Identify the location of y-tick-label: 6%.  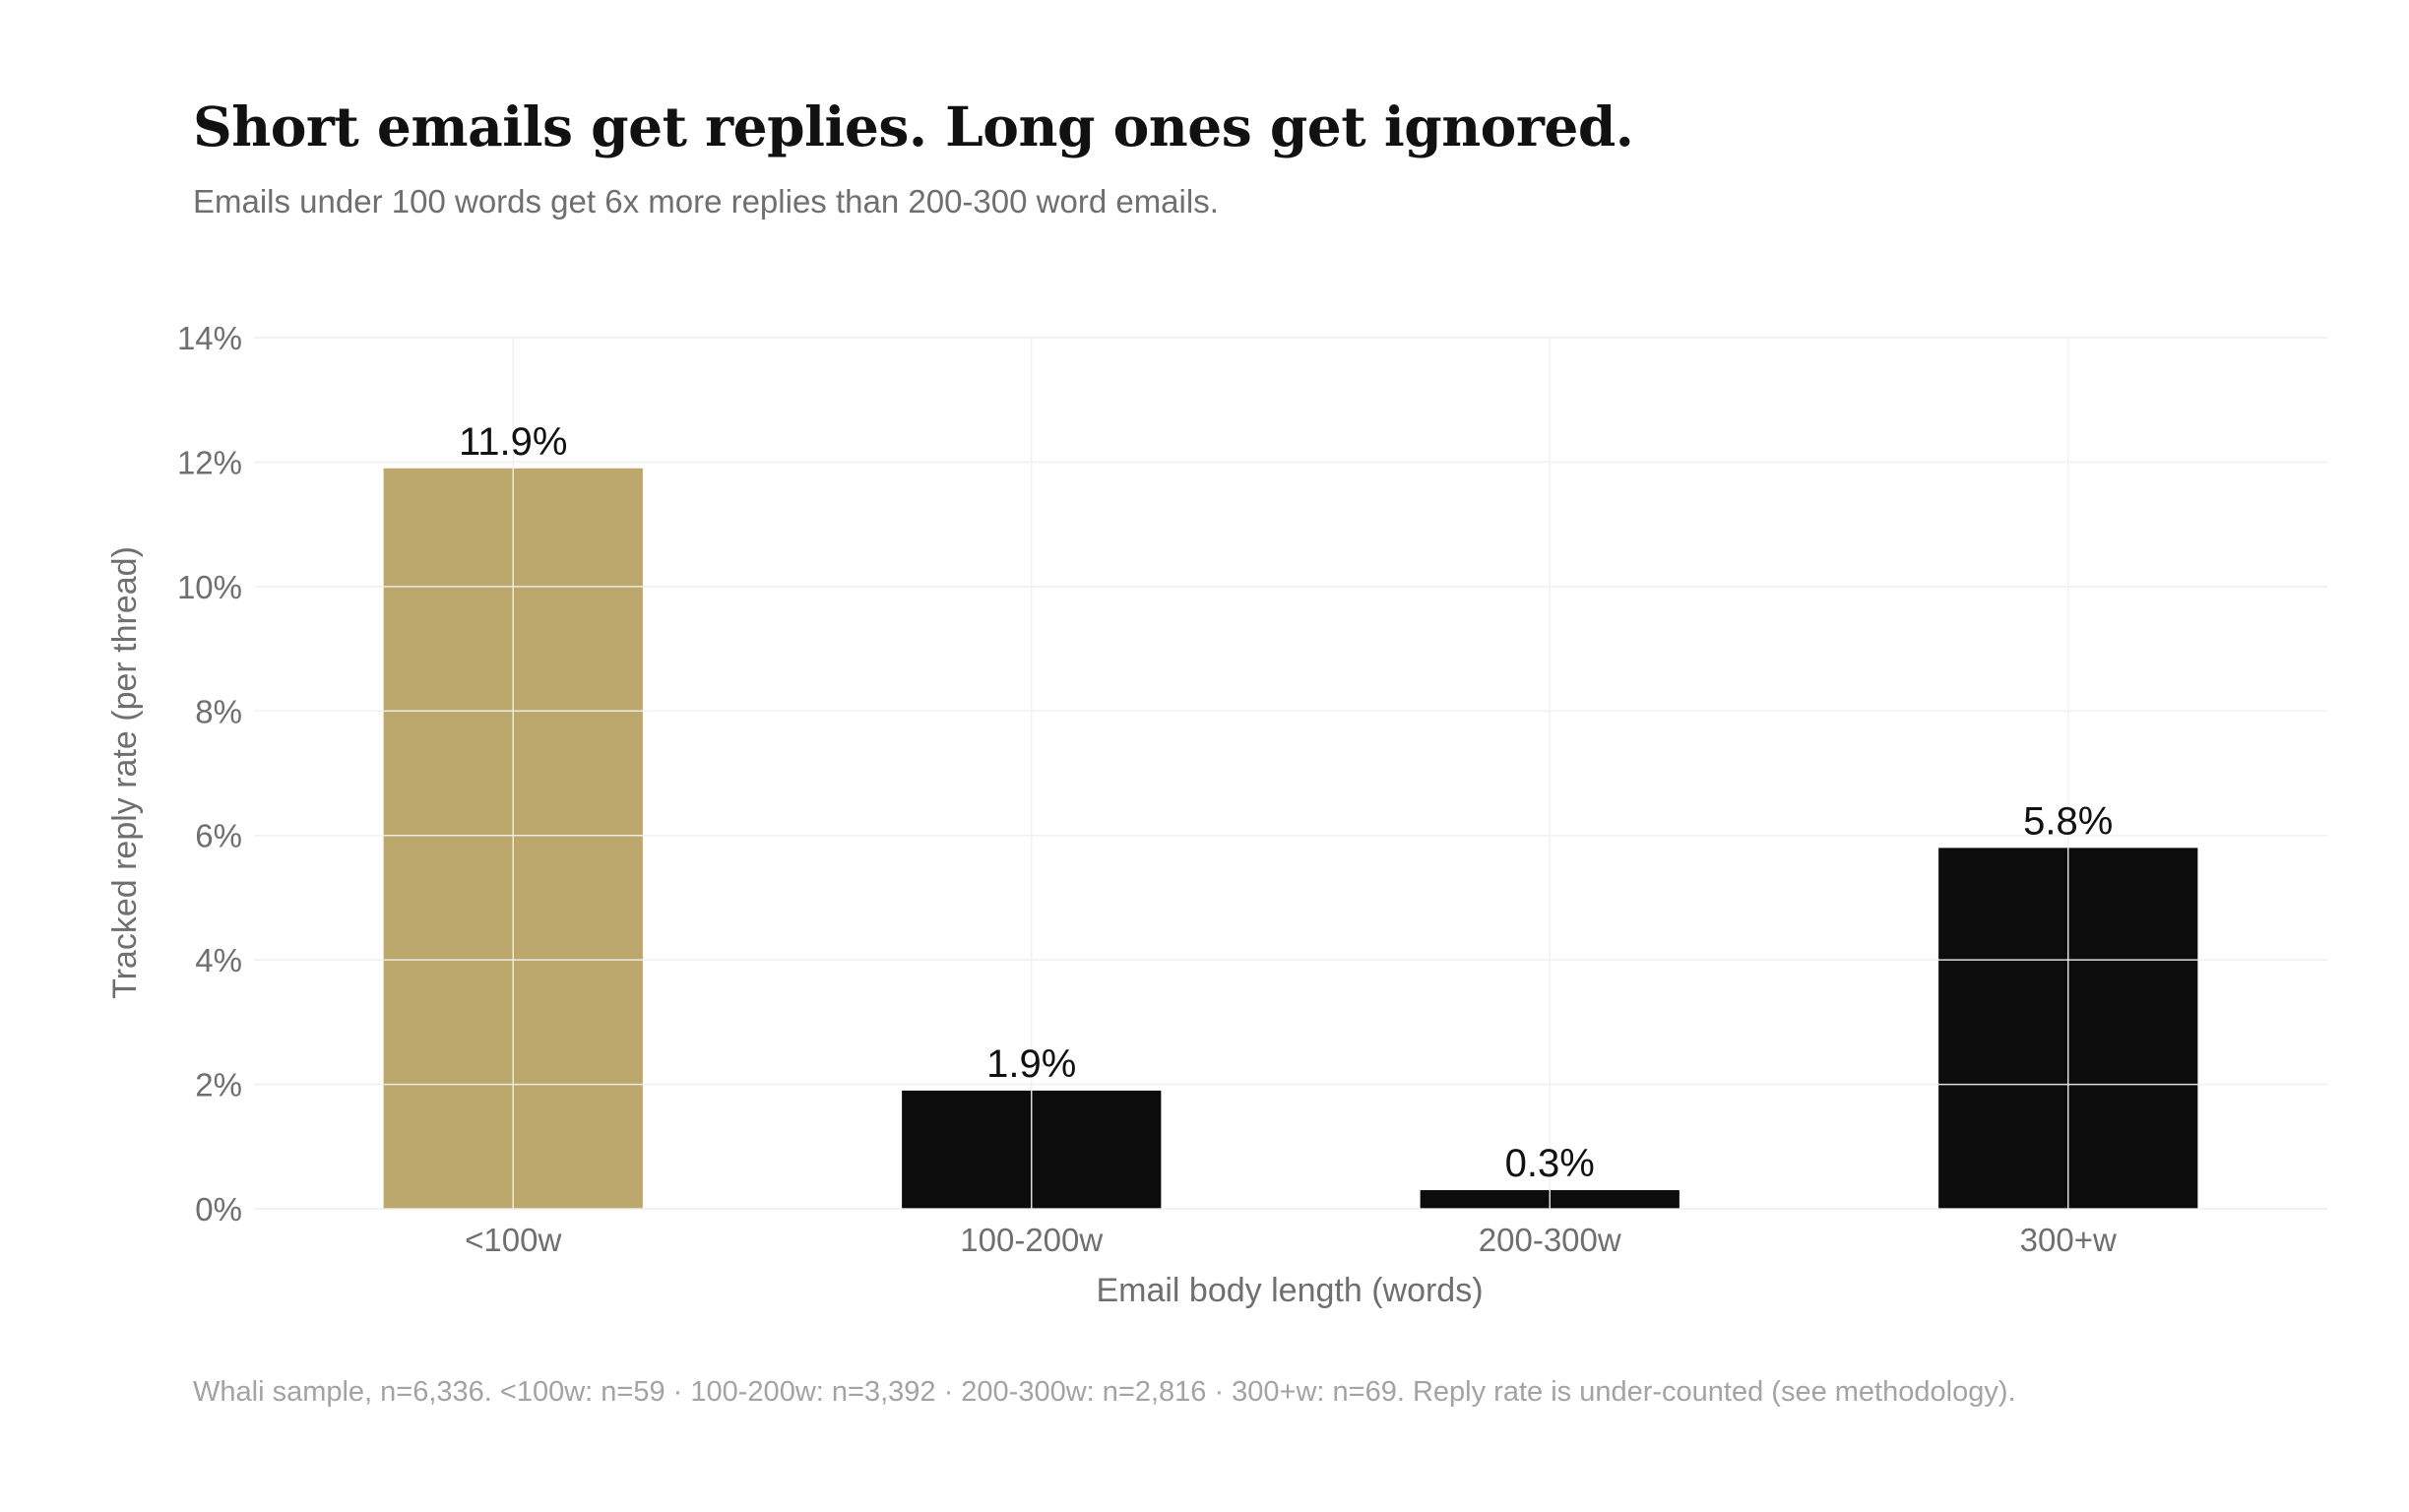
(218, 836).